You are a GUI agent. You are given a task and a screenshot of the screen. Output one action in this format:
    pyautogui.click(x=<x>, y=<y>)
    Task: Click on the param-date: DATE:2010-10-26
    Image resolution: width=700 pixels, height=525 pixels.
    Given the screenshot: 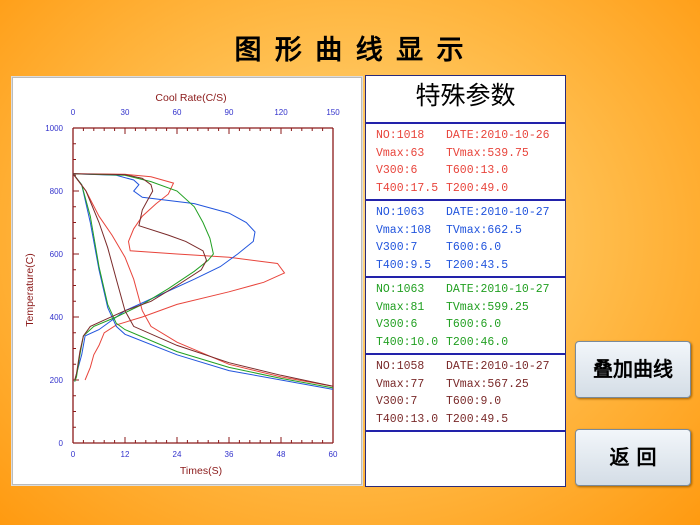 What is the action you would take?
    pyautogui.click(x=498, y=135)
    